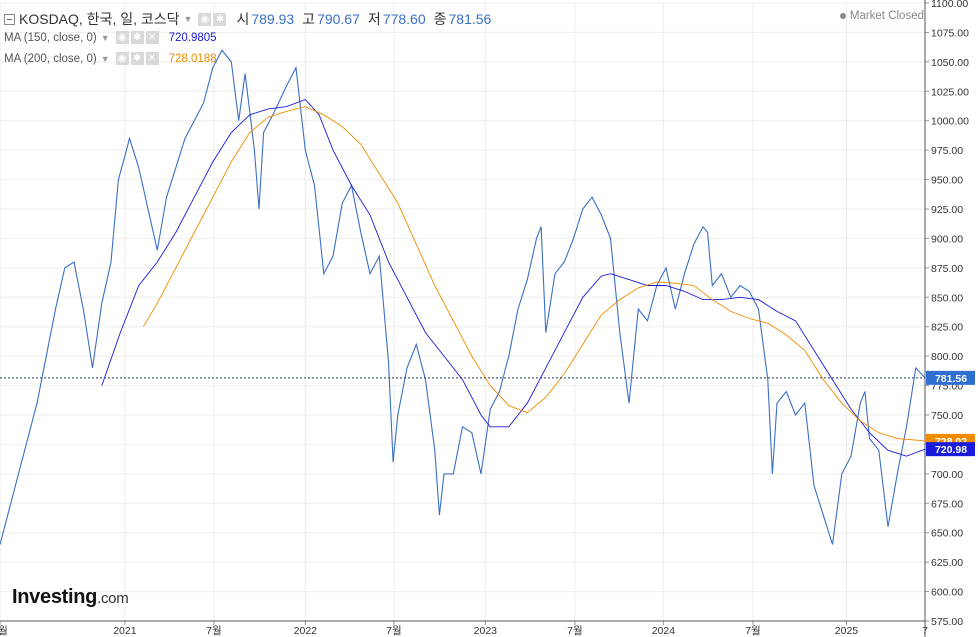  What do you see at coordinates (947, 563) in the screenshot?
I see `y-tick-label: 625.00` at bounding box center [947, 563].